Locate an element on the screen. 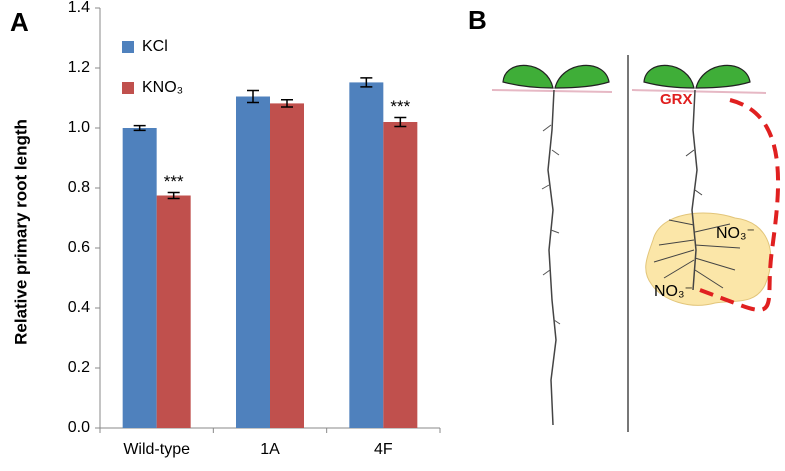 This screenshot has width=785, height=471. legend-label: KNO₃ is located at coordinates (162, 87).